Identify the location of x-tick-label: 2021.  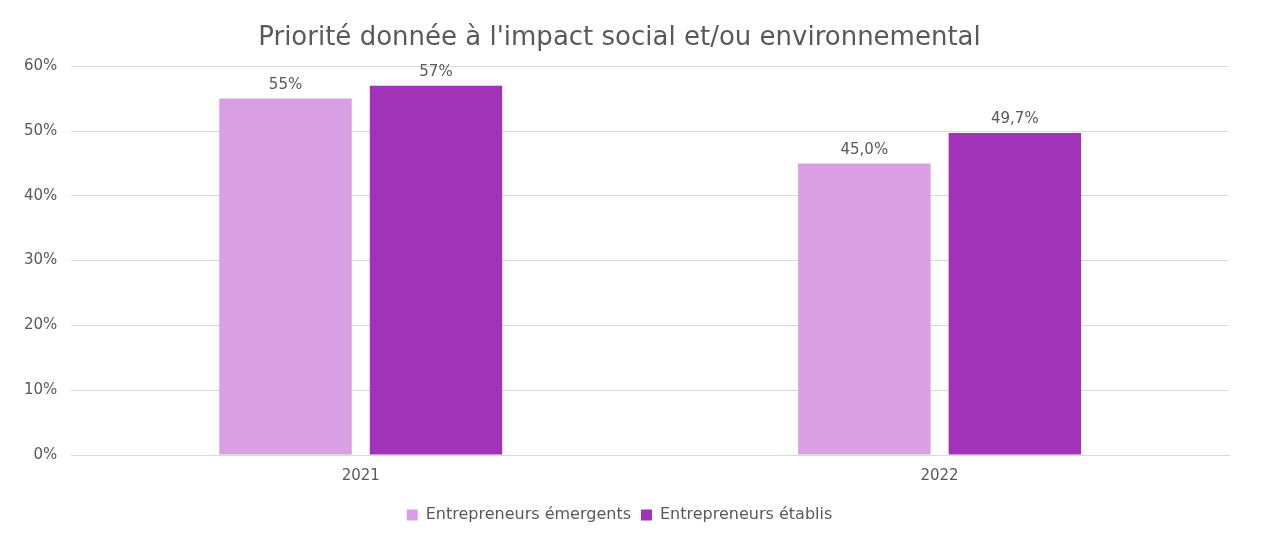
(360, 474).